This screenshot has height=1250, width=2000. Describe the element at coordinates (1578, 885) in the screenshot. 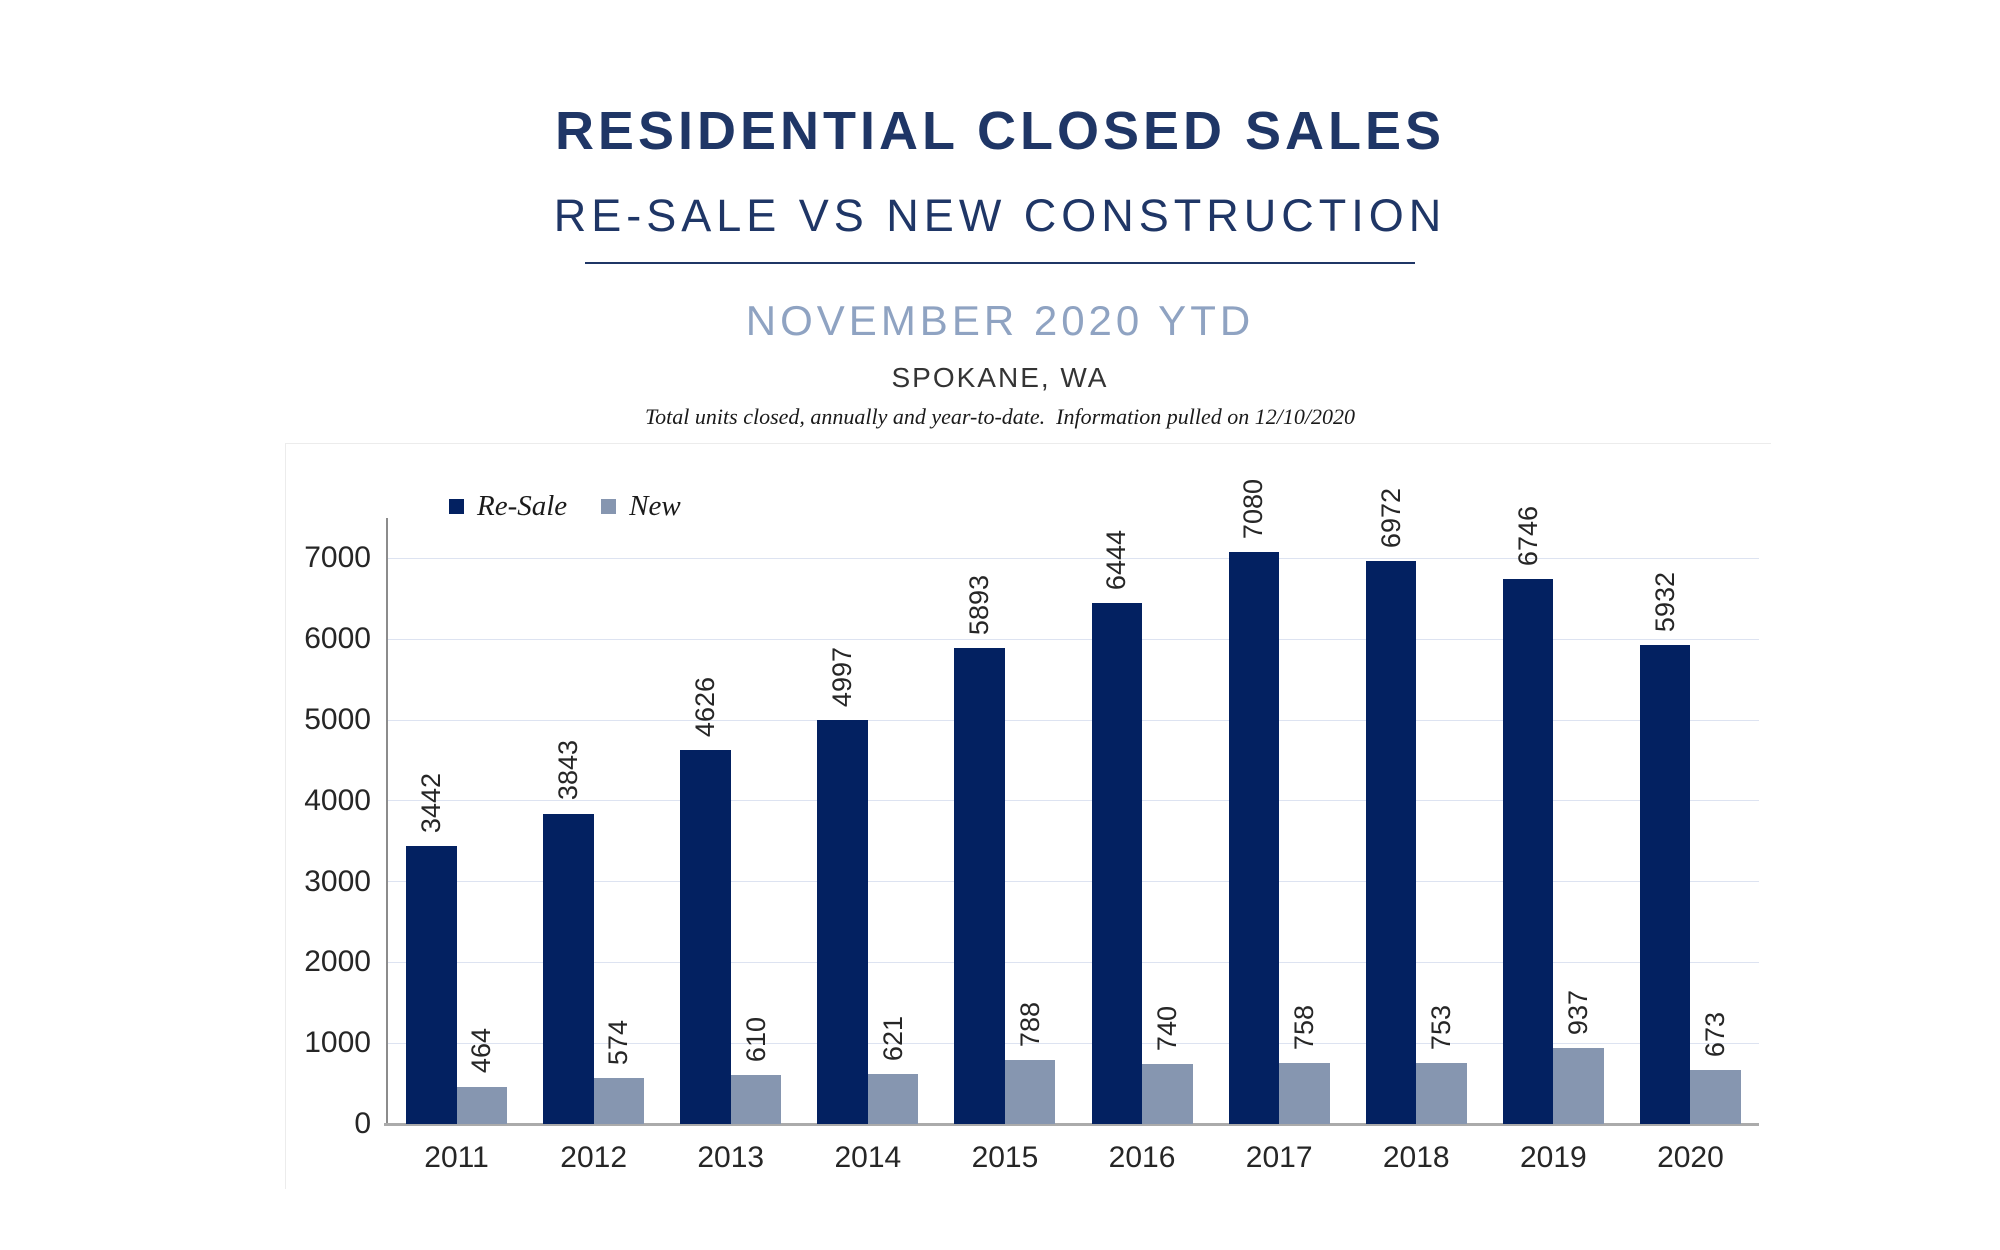

I see `bar-label-wrap: 937` at that location.